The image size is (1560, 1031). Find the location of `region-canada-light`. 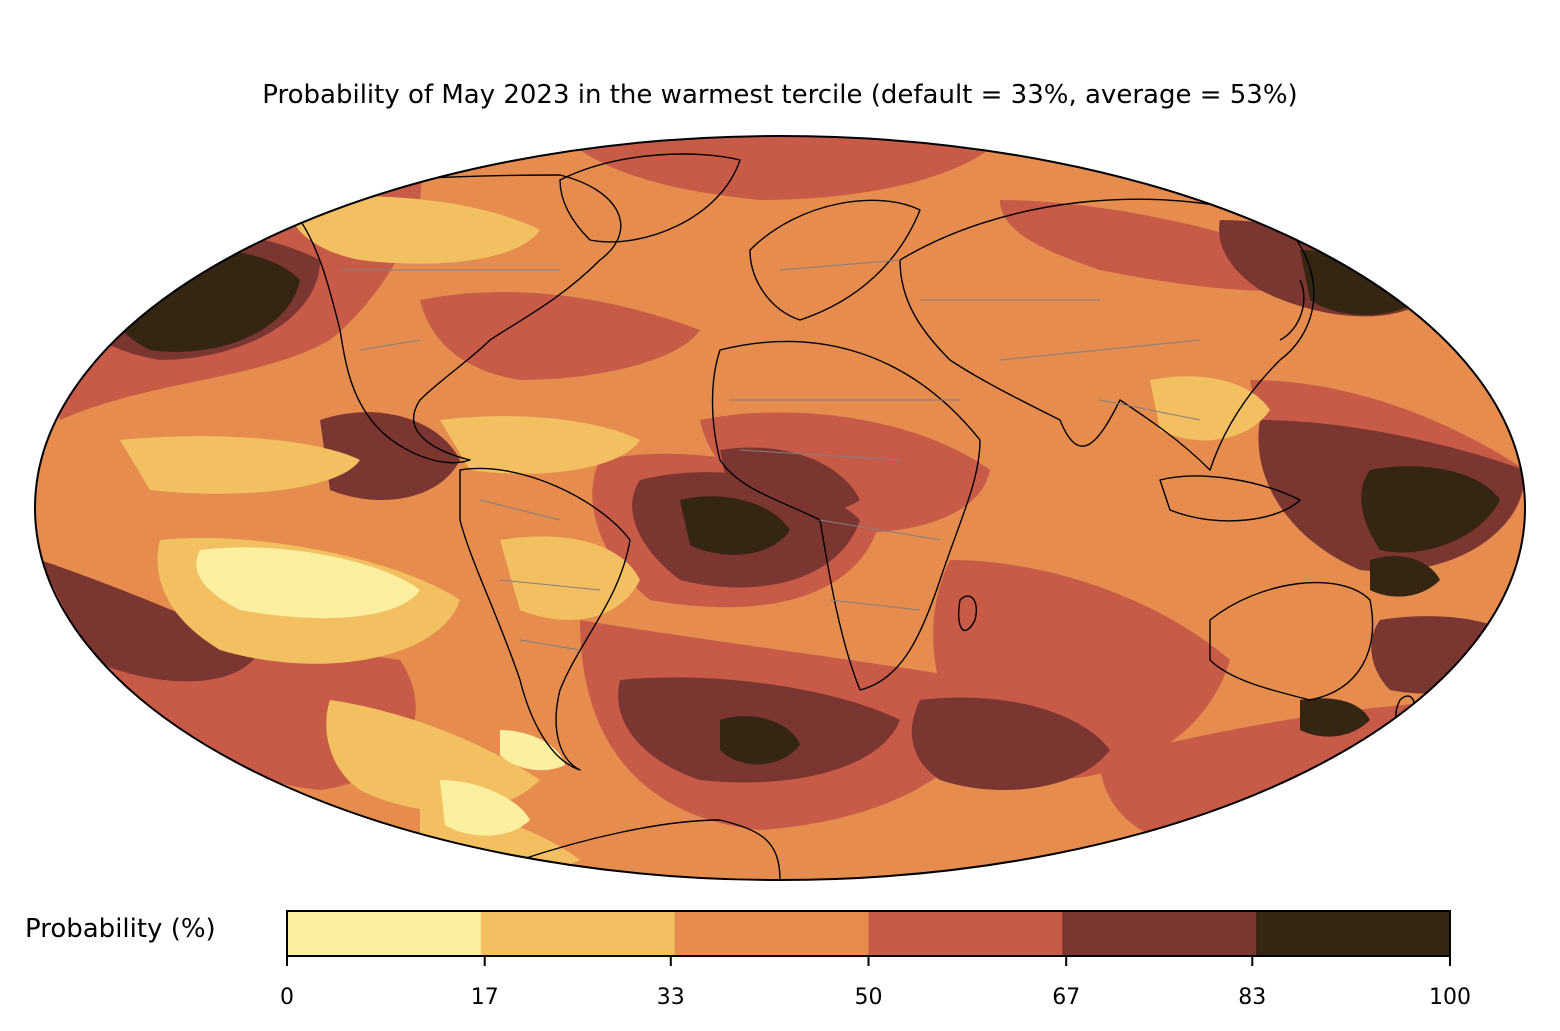

region-canada-light is located at coordinates (414, 230).